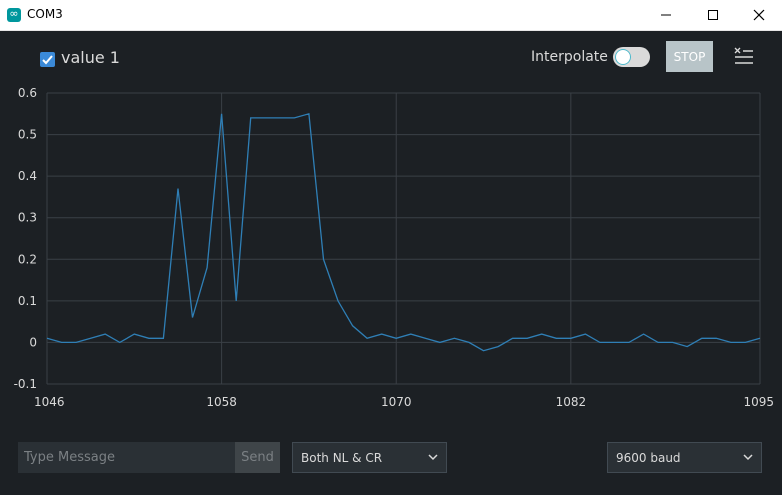  I want to click on window-title: COM3, so click(45, 14).